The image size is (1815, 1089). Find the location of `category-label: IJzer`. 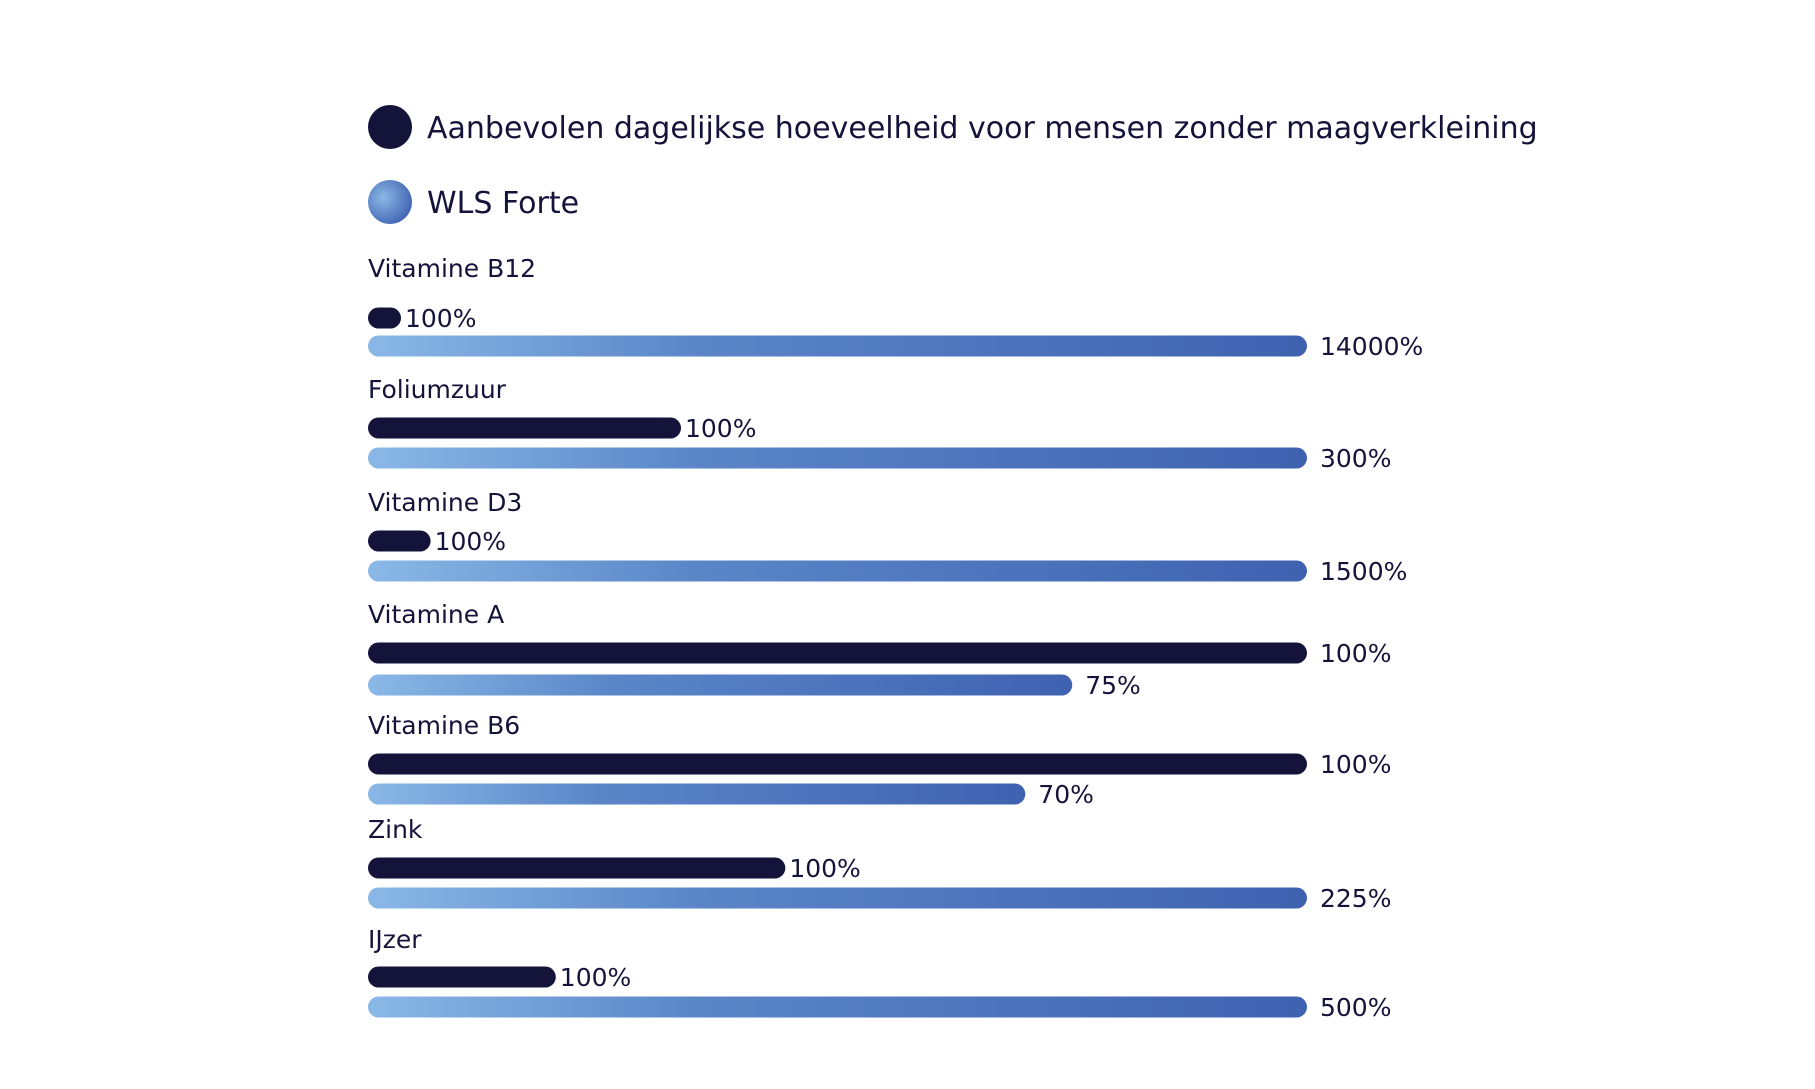

category-label: IJzer is located at coordinates (395, 939).